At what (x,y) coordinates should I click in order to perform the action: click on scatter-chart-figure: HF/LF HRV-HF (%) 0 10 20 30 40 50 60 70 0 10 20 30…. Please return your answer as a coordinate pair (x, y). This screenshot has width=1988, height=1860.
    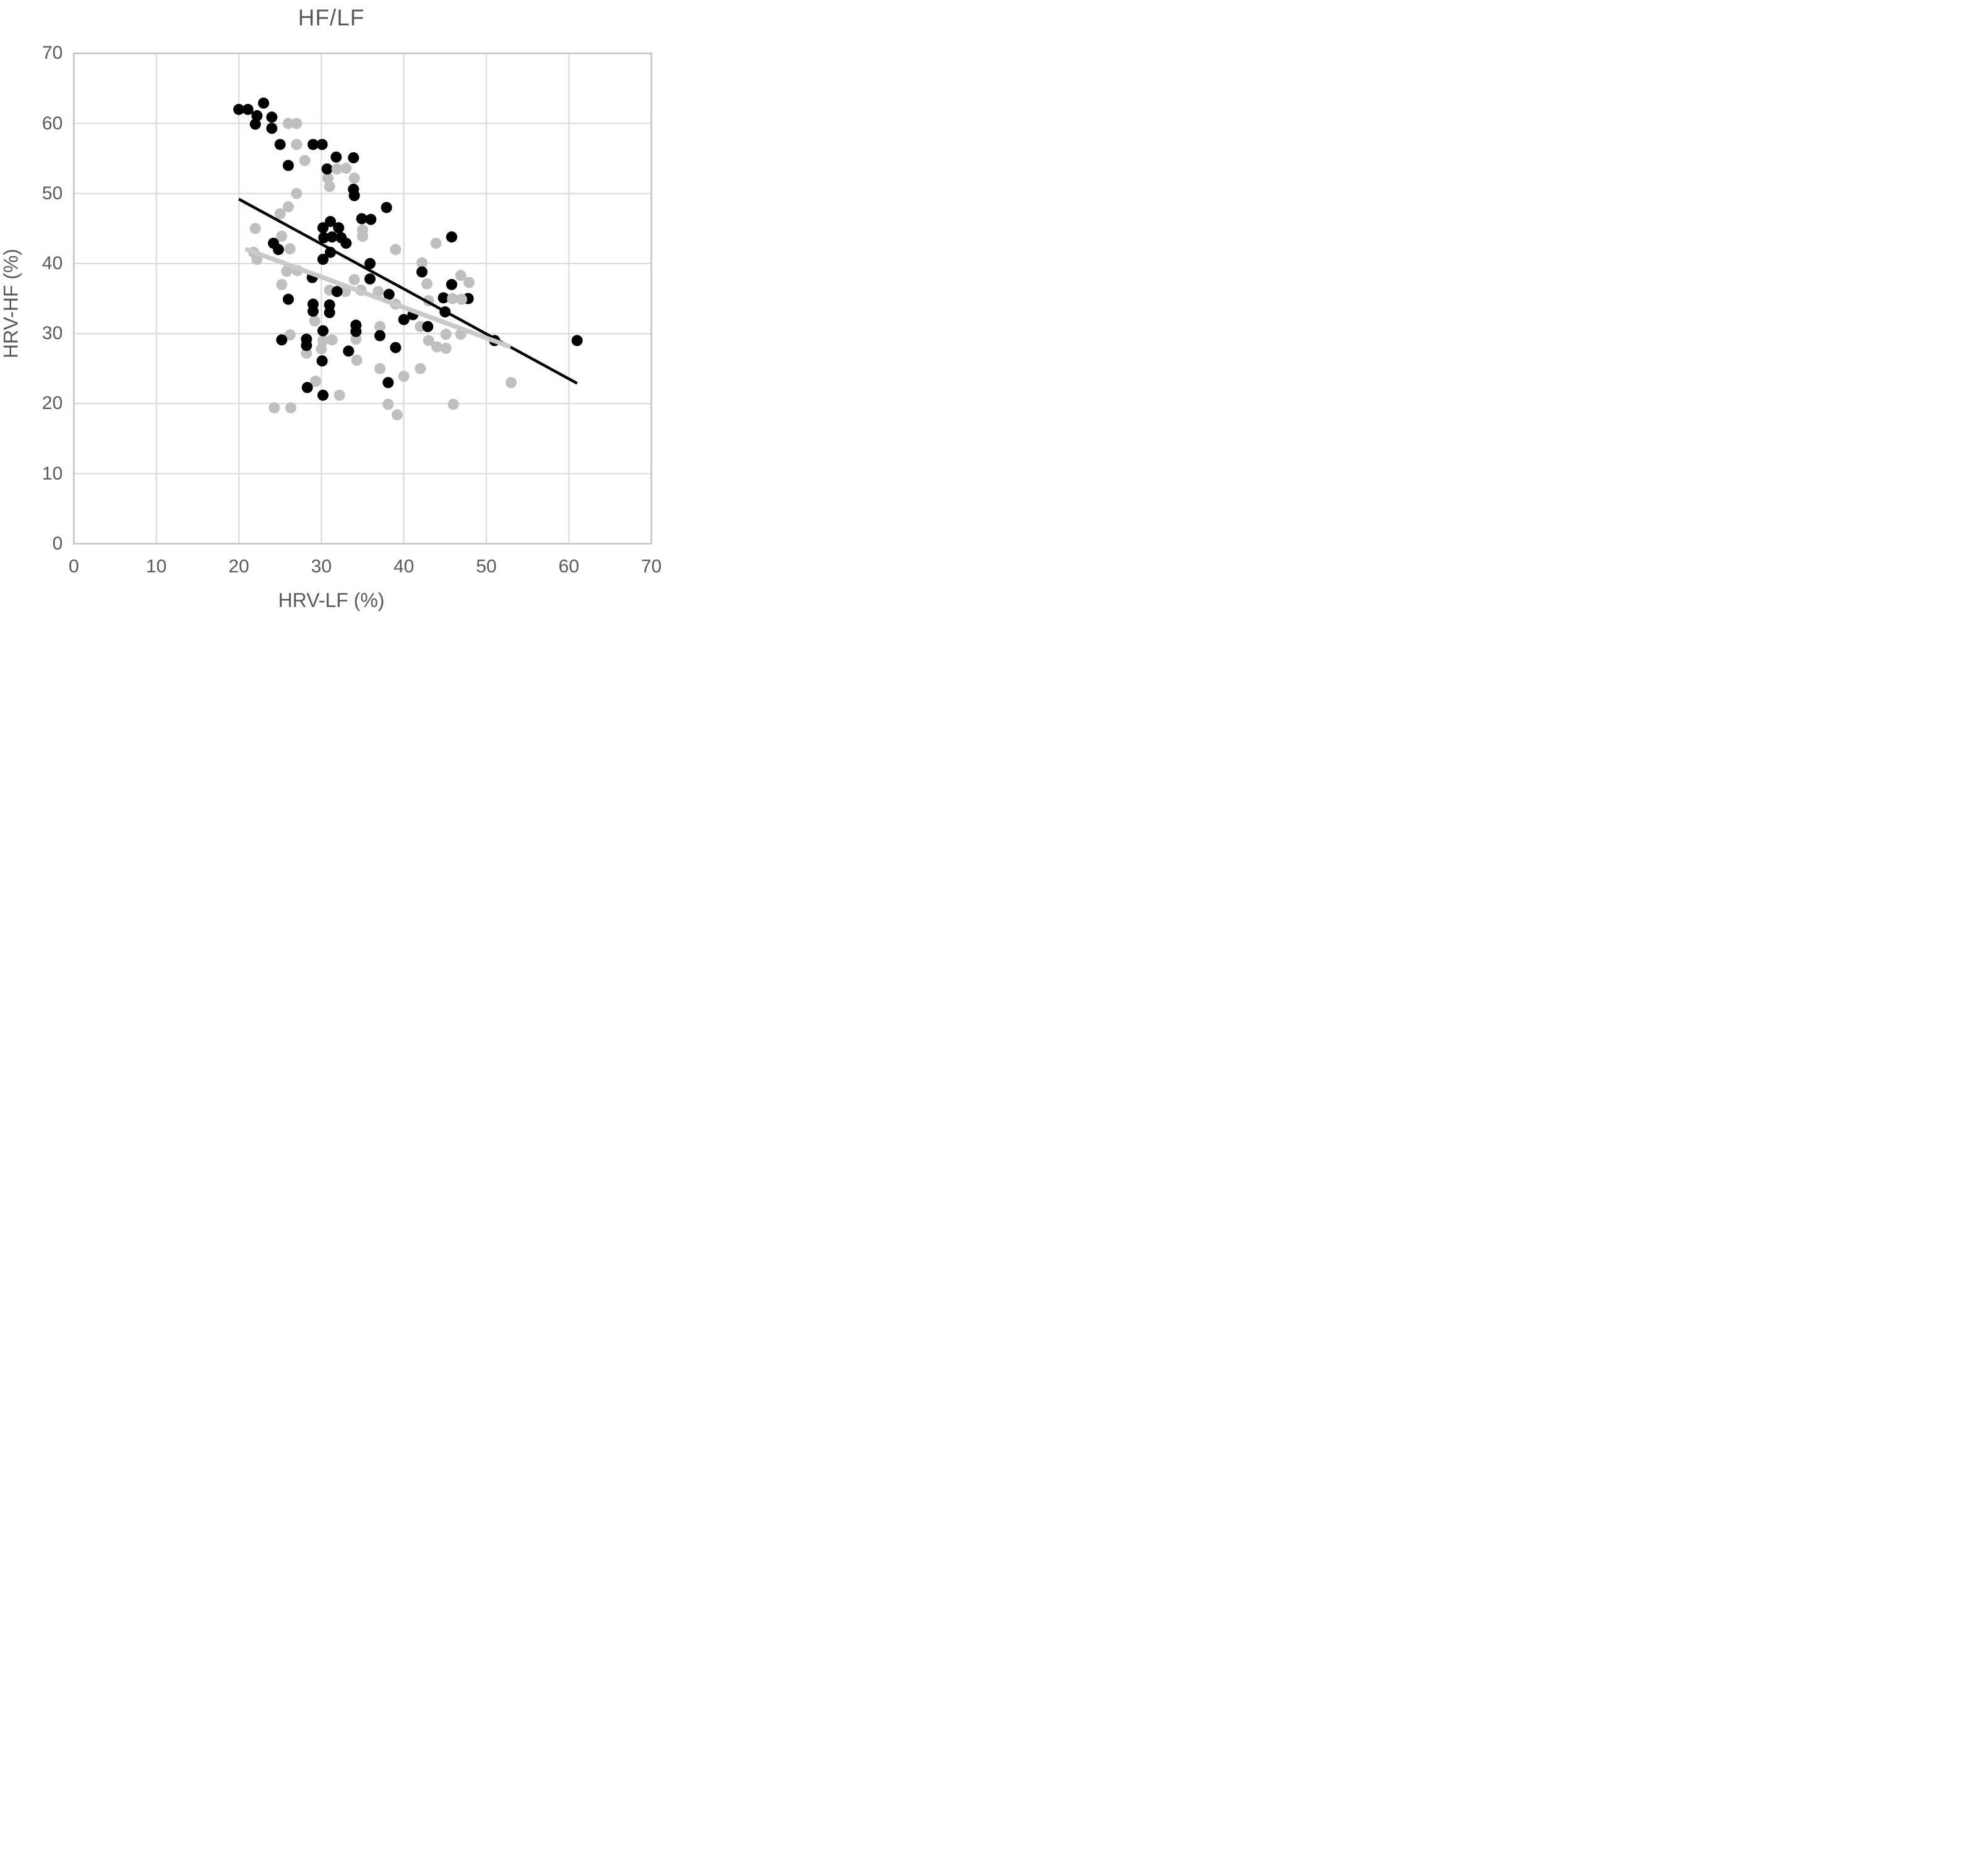
    Looking at the image, I should click on (331, 310).